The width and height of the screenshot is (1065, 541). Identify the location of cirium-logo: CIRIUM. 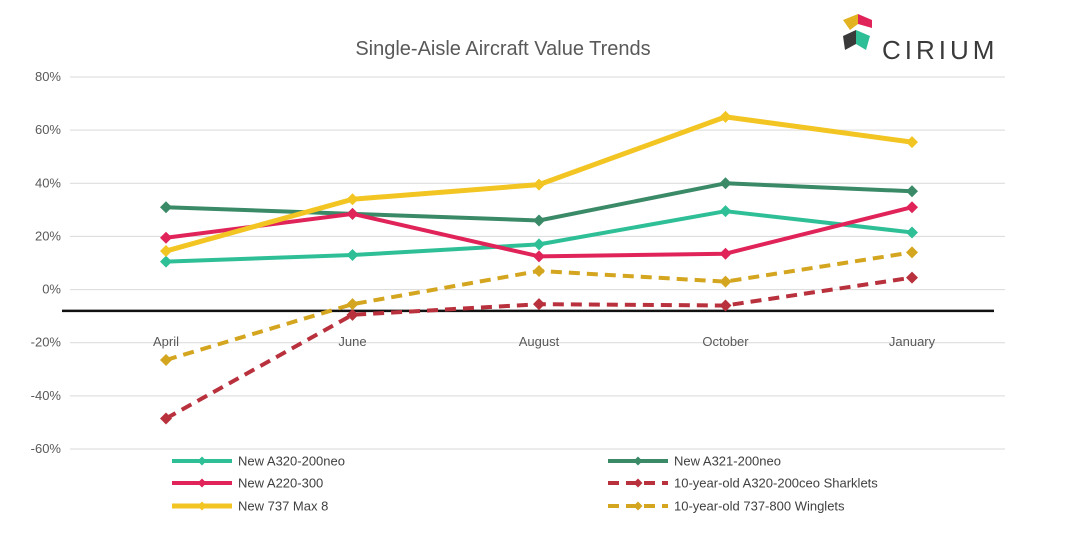
(920, 39).